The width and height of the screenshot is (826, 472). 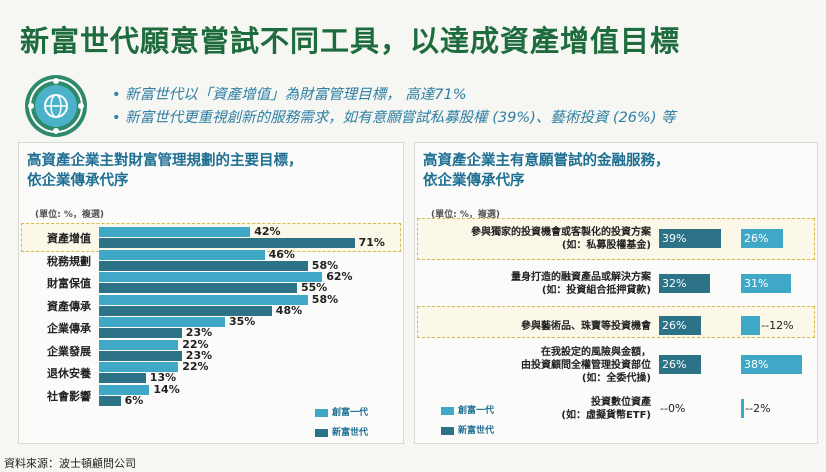 I want to click on wealth-globe-icon, so click(x=56, y=106).